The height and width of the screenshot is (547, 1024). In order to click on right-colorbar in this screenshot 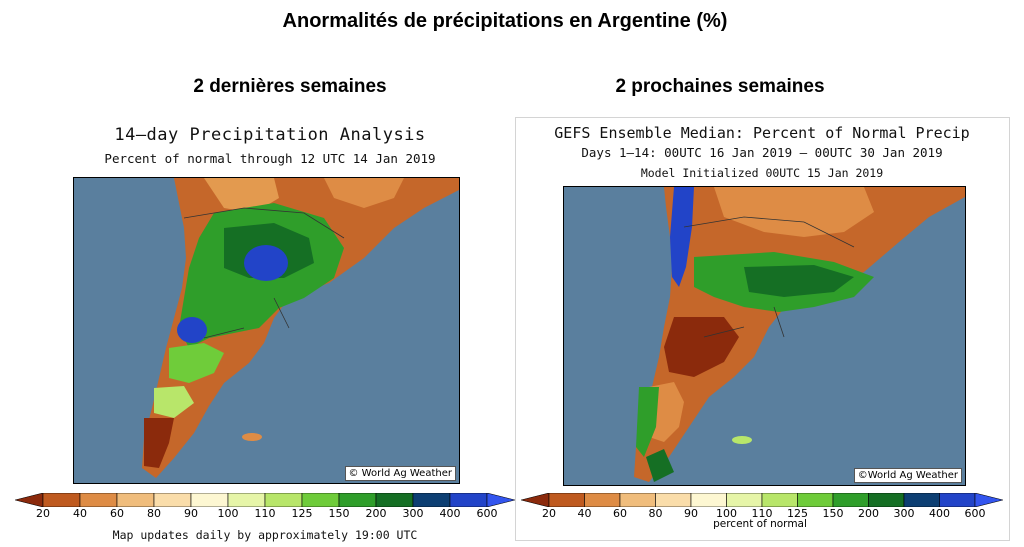, I will do `click(762, 500)`.